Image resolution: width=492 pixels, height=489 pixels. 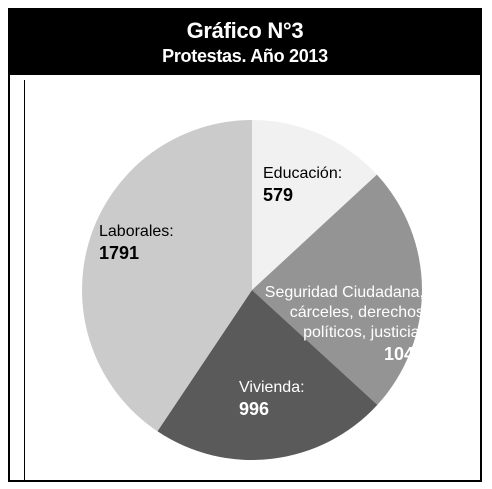 What do you see at coordinates (272, 387) in the screenshot?
I see `slice-label-2: Vivienda:` at bounding box center [272, 387].